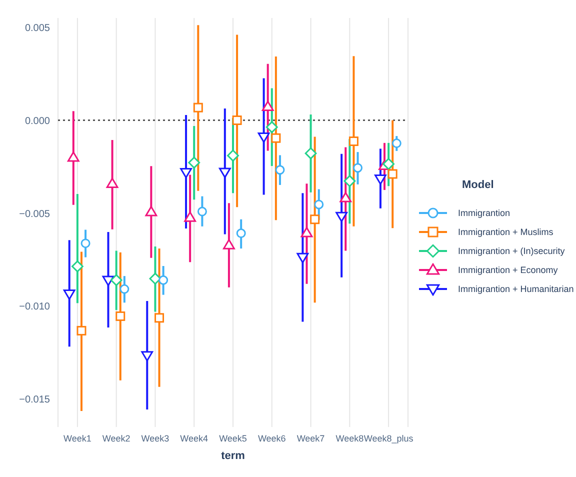 The width and height of the screenshot is (576, 477). What do you see at coordinates (37, 121) in the screenshot?
I see `y-tick-label: 0.000` at bounding box center [37, 121].